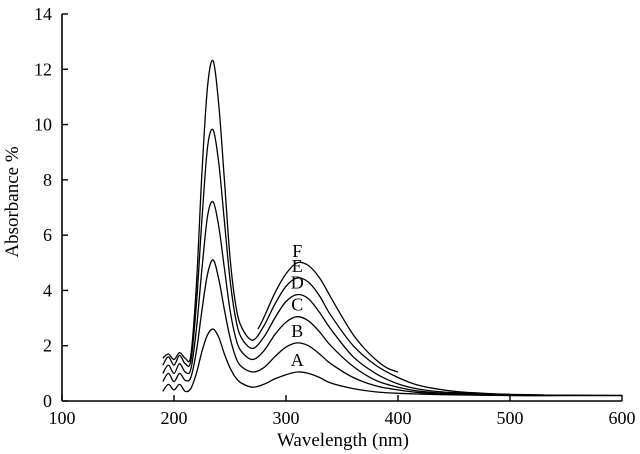 The image size is (640, 454). What do you see at coordinates (12, 201) in the screenshot?
I see `y-axis-title: Absorbance %` at bounding box center [12, 201].